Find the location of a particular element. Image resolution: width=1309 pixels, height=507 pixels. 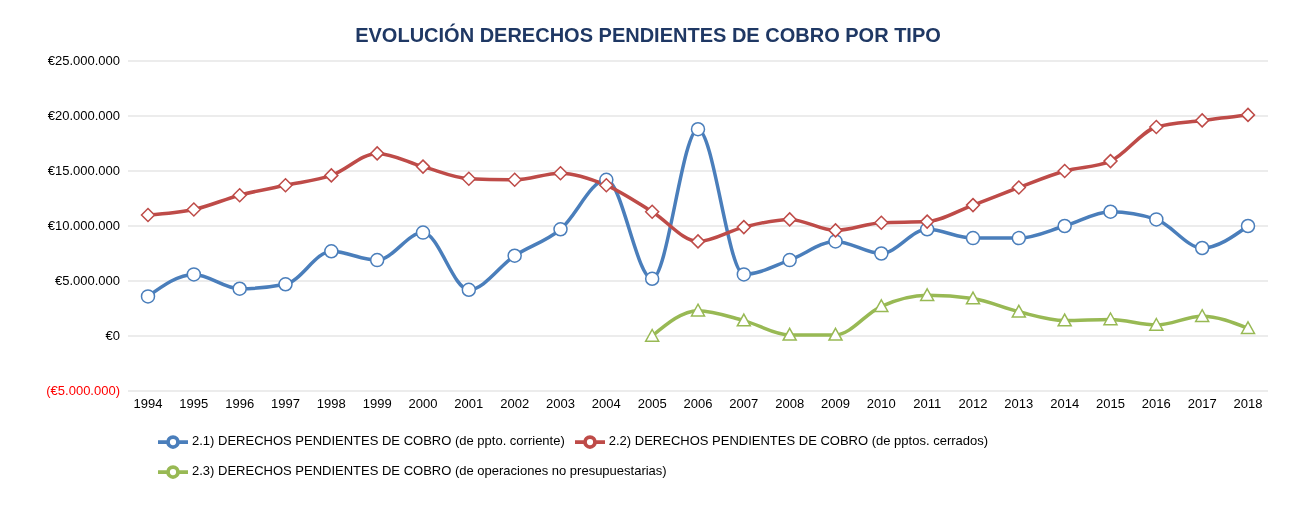

x-tick-label: 2008 is located at coordinates (790, 404).